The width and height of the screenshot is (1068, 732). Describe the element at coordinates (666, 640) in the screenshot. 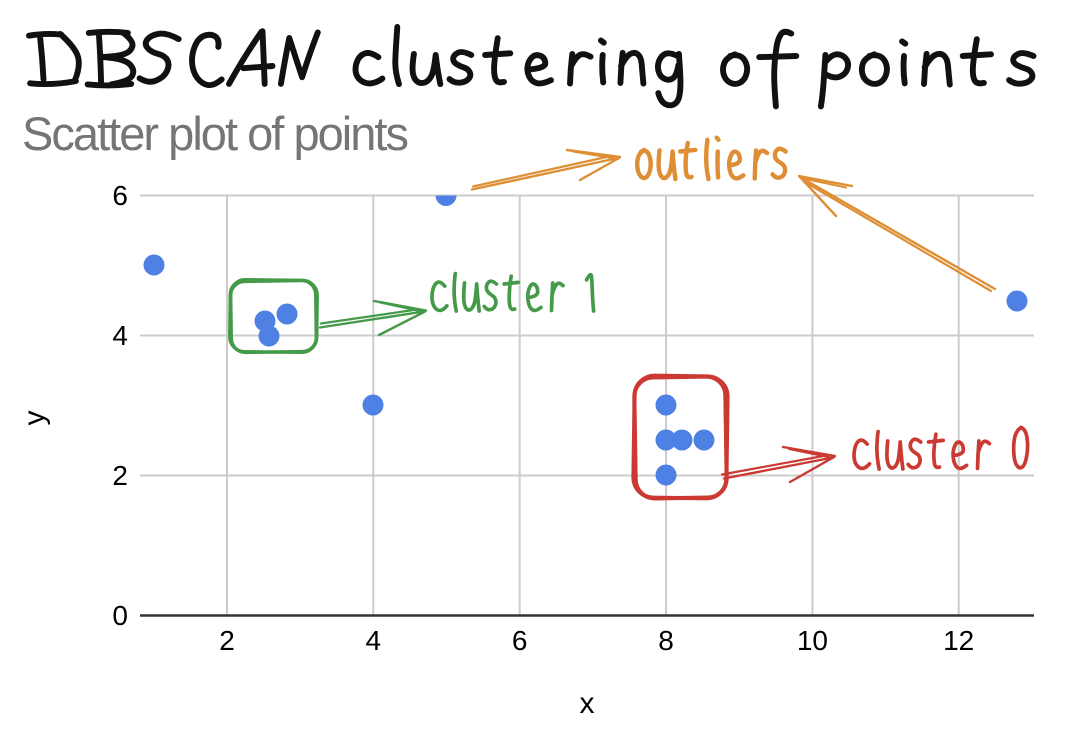

I see `svg-text: 8` at that location.